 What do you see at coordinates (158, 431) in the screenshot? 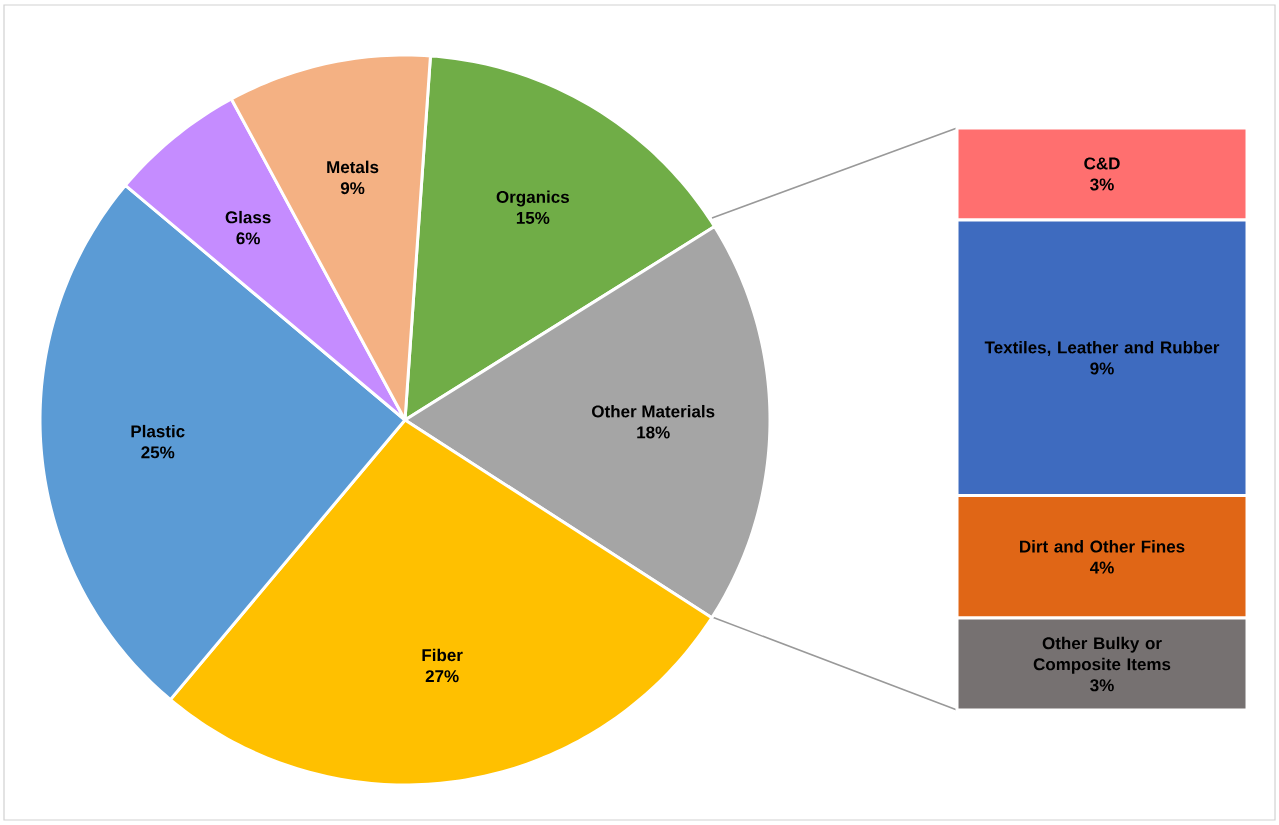
I see `slice-label: Plastic` at bounding box center [158, 431].